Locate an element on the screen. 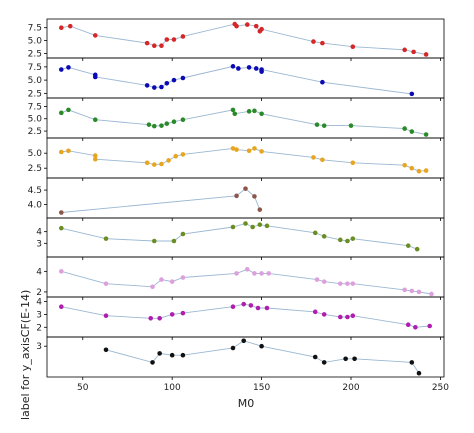 The width and height of the screenshot is (474, 433). y-tick-label: 4.0 is located at coordinates (35, 205).